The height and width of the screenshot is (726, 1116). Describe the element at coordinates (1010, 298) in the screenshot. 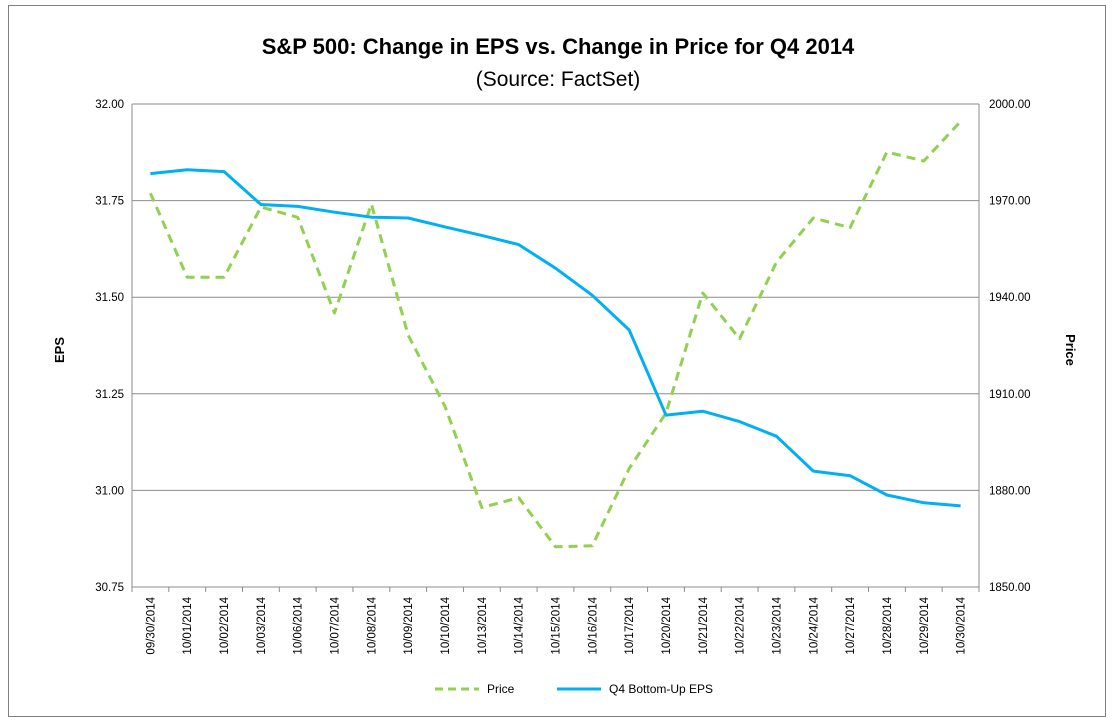

I see `y-right-tick-label: 1940.00` at that location.